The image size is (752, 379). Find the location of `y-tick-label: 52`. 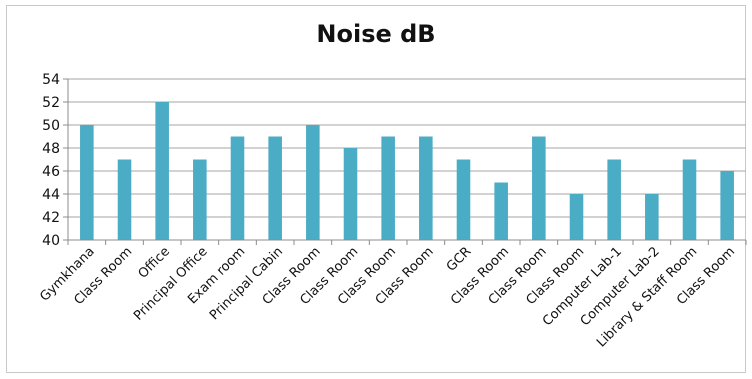

y-tick-label: 52 is located at coordinates (51, 103).